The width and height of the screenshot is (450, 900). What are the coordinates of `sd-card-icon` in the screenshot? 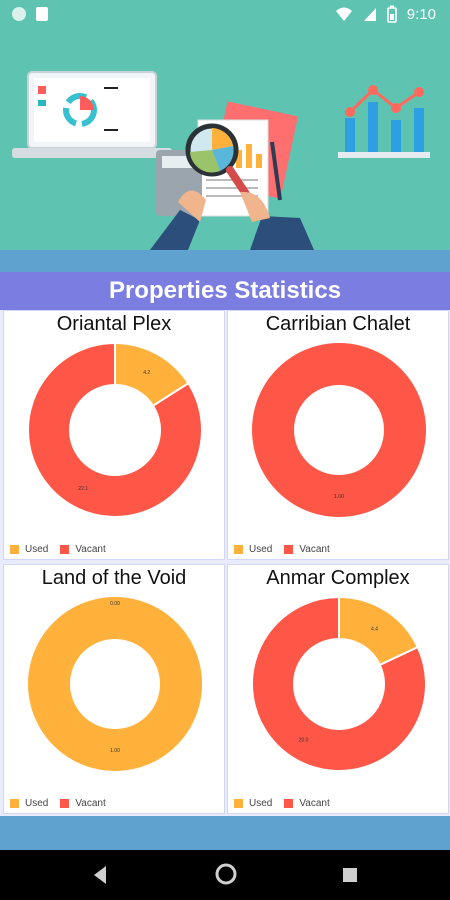 It's located at (42, 14).